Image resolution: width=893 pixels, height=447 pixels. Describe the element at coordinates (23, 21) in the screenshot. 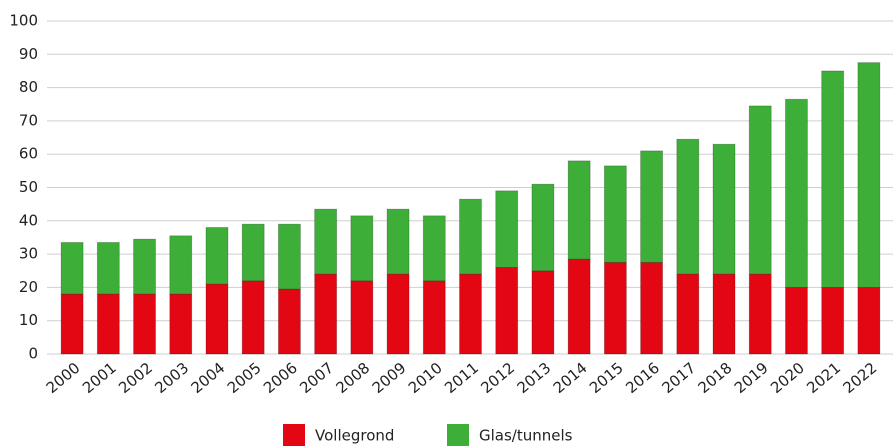

I see `y-tick-label: 100` at that location.